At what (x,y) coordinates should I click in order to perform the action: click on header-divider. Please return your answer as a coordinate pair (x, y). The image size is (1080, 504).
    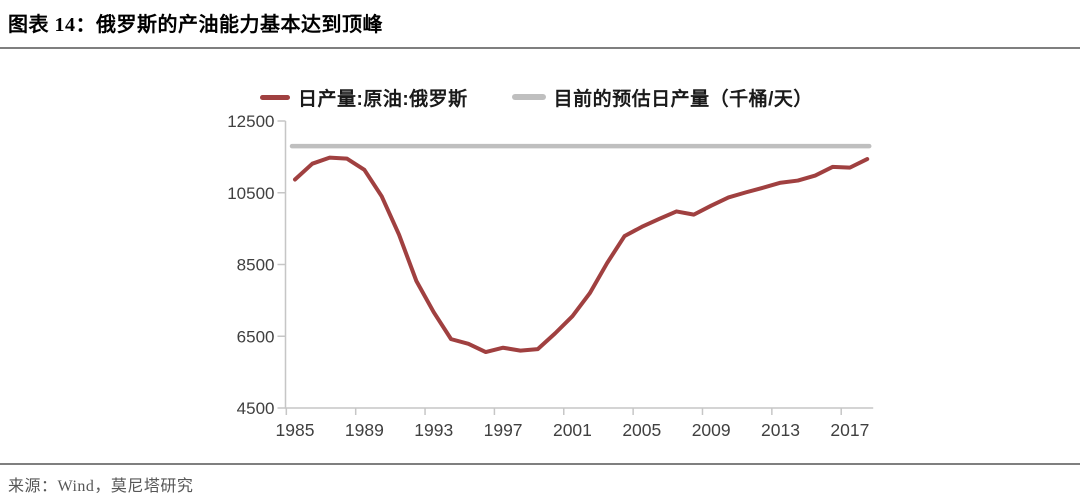
    Looking at the image, I should click on (540, 48).